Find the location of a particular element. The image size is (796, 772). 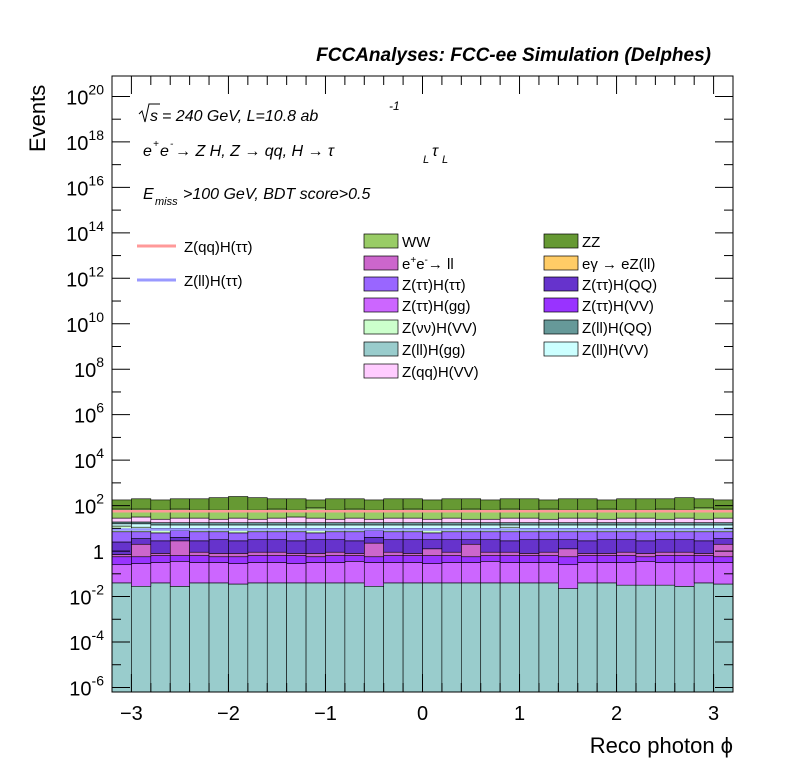

x-tick-label: 1 is located at coordinates (519, 714).